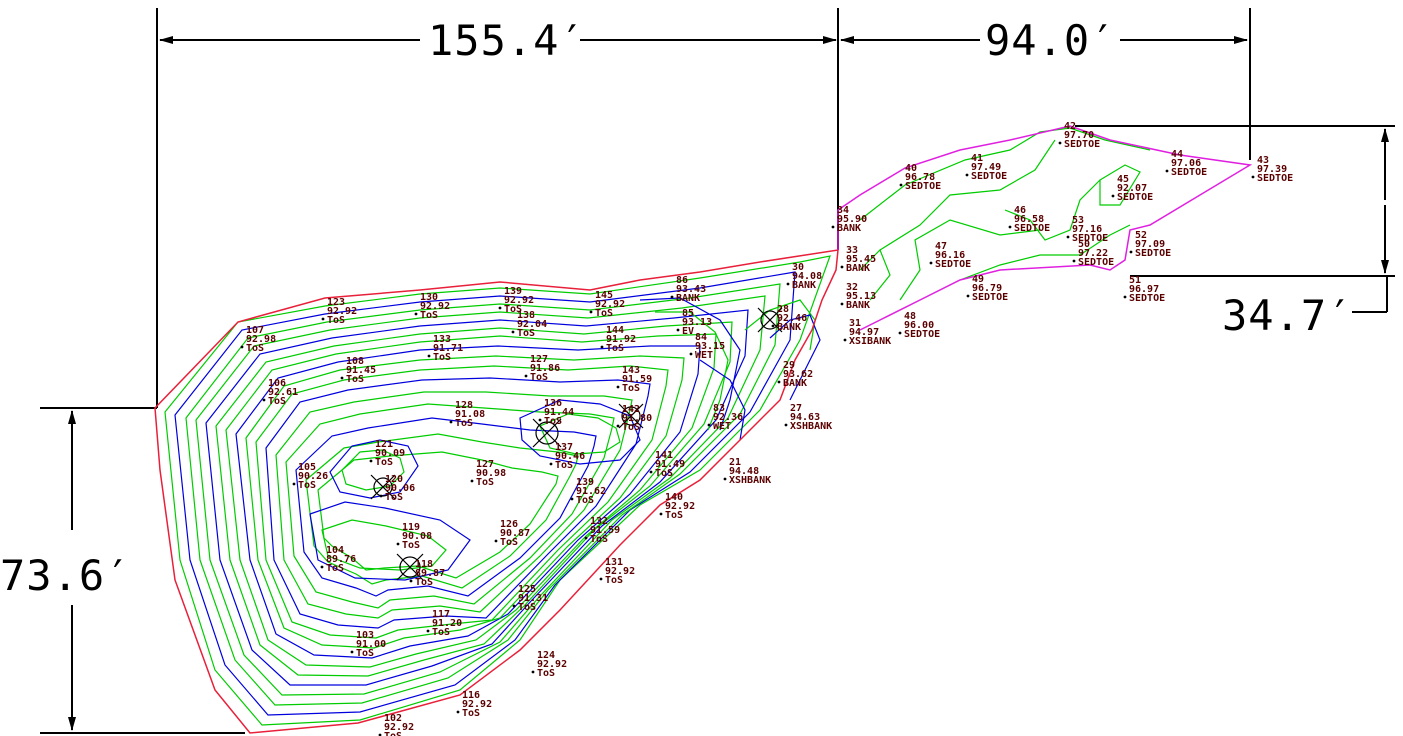 This screenshot has width=1403, height=736. What do you see at coordinates (941, 246) in the screenshot?
I see `survey-point-number: 47` at bounding box center [941, 246].